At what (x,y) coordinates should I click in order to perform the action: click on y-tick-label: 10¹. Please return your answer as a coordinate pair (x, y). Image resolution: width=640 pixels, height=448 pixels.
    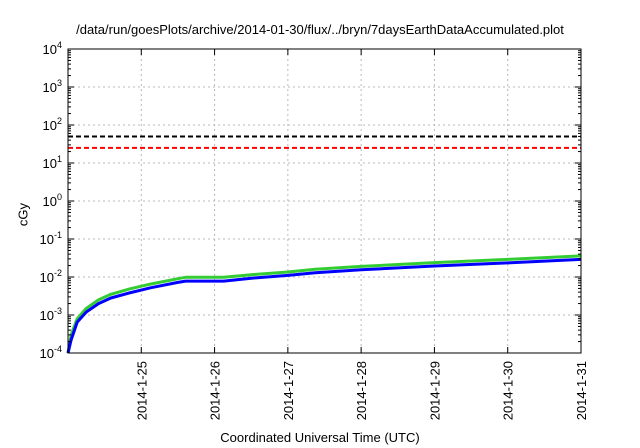
    Looking at the image, I should click on (52, 162).